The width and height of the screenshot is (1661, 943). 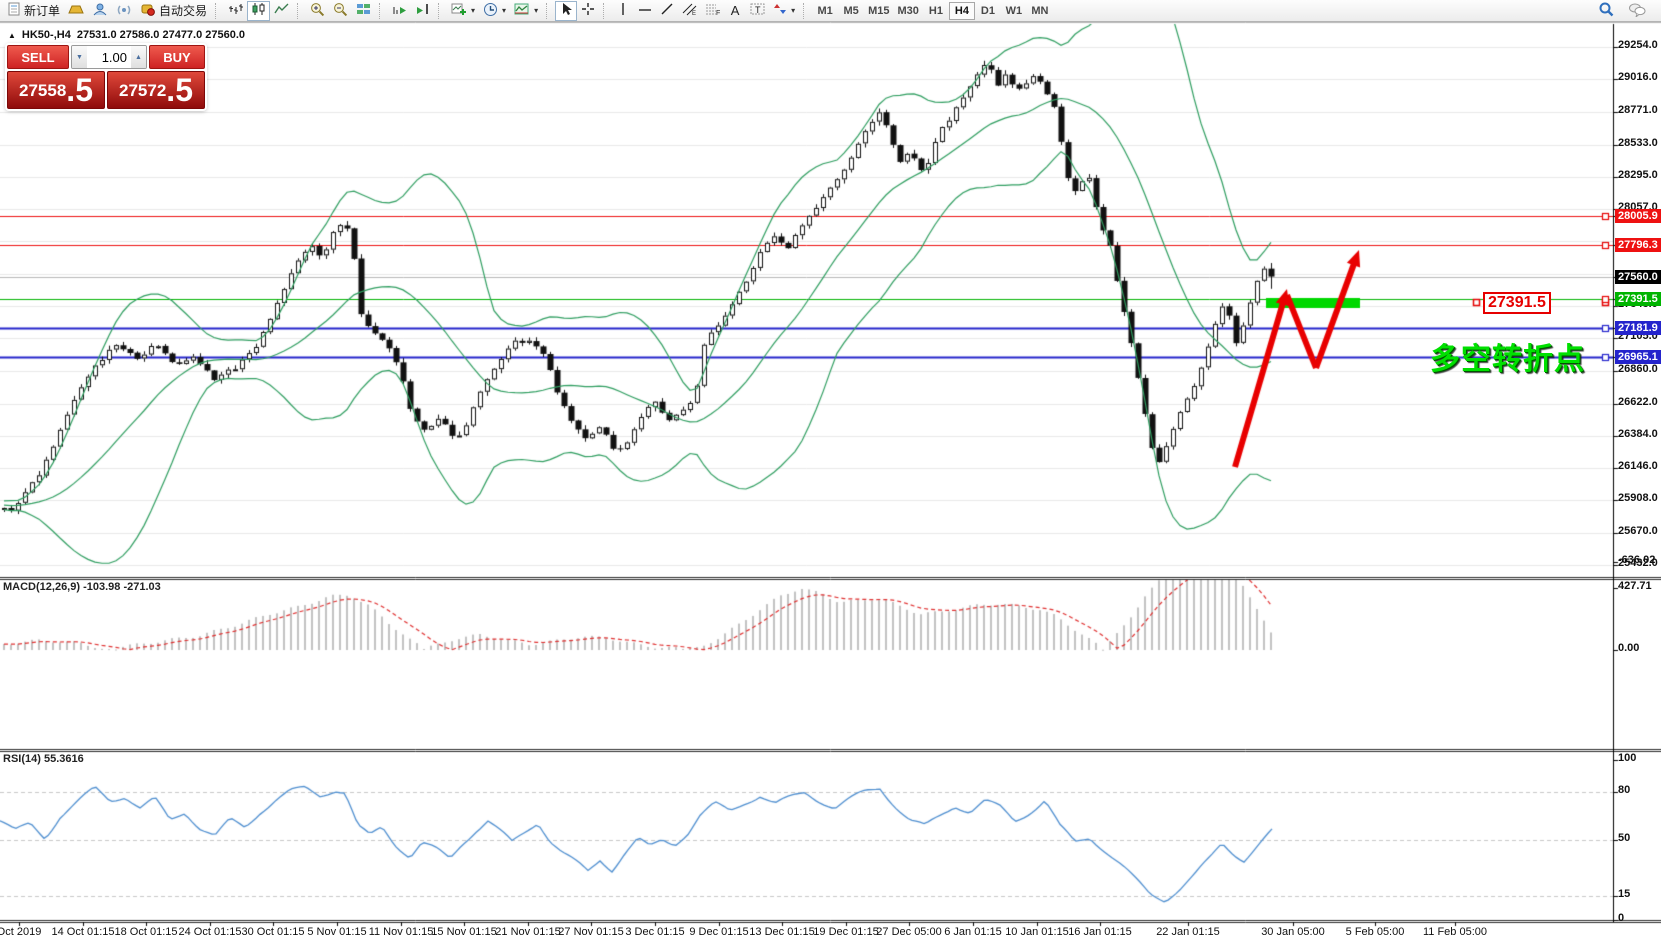 I want to click on time-axis-label: 5 Nov 01:15, so click(x=337, y=932).